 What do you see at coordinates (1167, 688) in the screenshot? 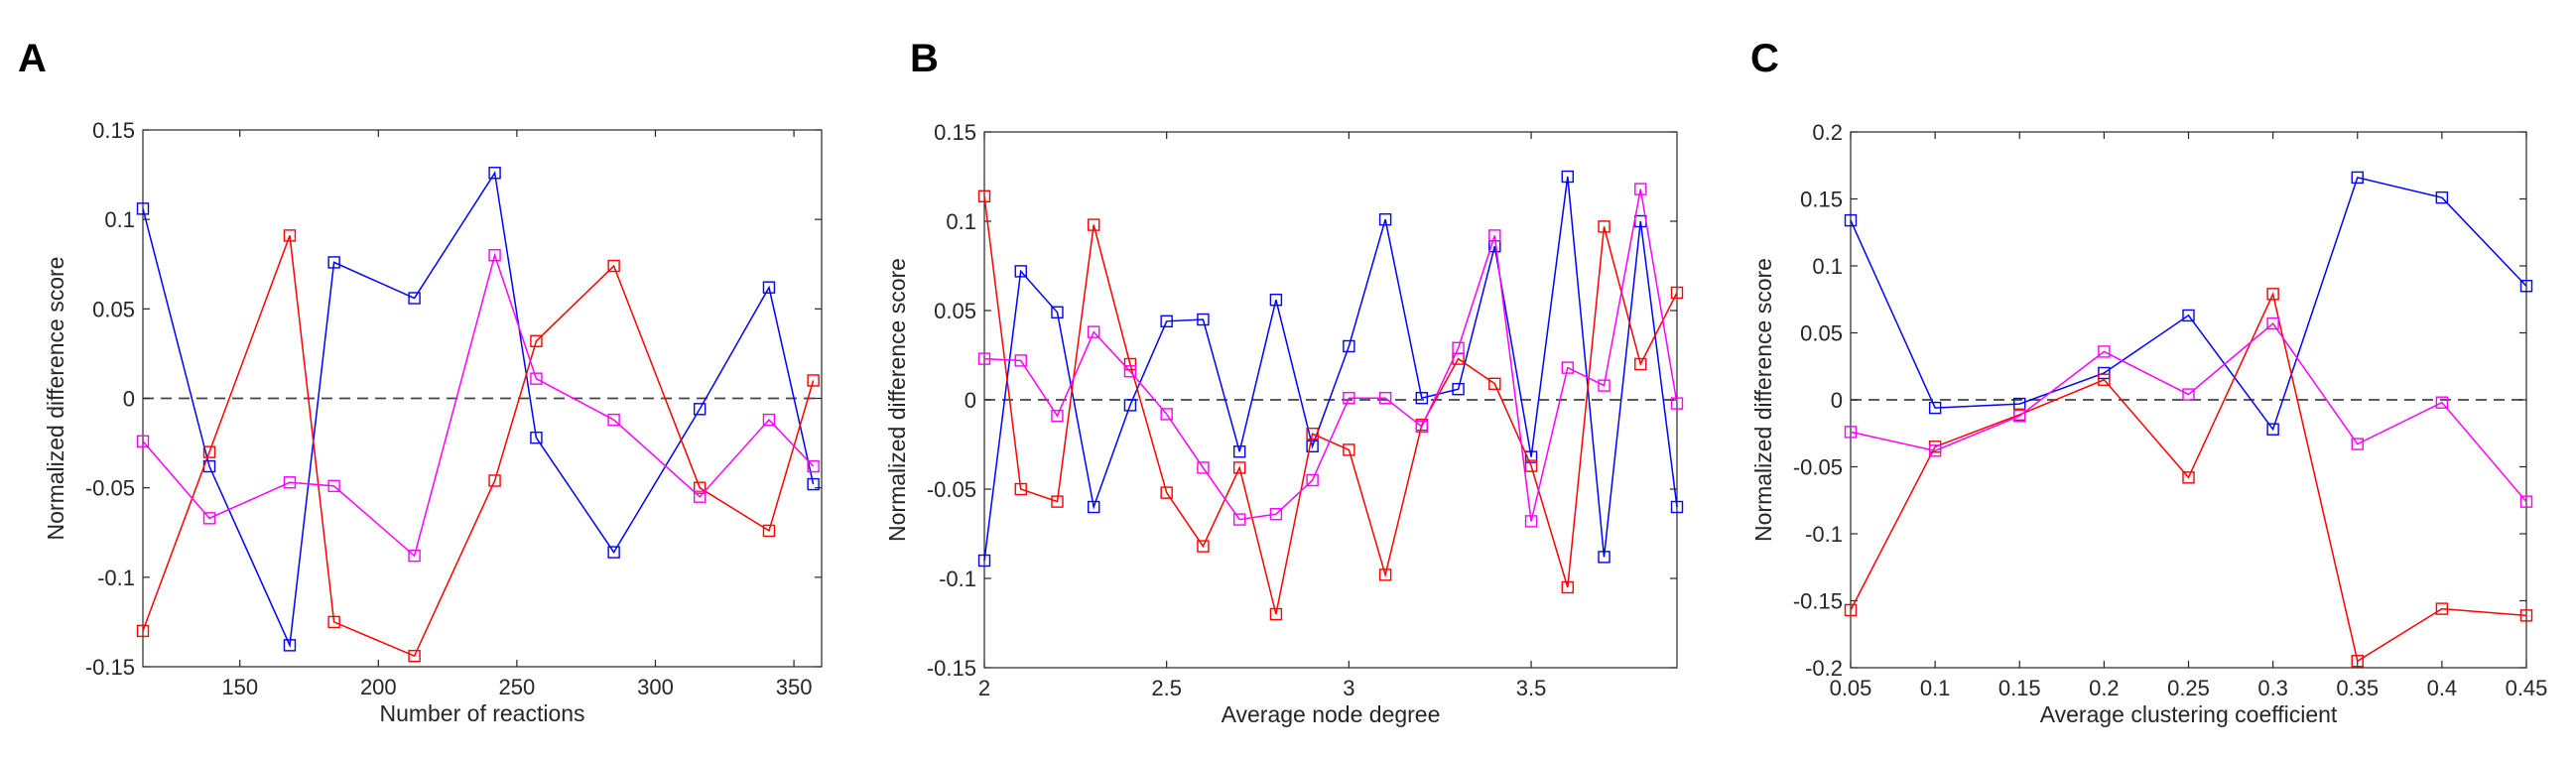
I see `x-tick-label: 2.5` at bounding box center [1167, 688].